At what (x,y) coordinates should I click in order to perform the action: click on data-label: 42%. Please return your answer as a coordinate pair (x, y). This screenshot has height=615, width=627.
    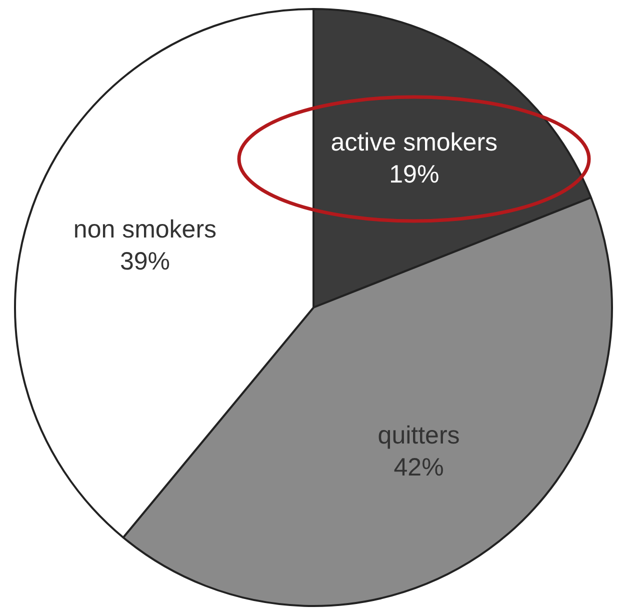
    Looking at the image, I should click on (419, 467).